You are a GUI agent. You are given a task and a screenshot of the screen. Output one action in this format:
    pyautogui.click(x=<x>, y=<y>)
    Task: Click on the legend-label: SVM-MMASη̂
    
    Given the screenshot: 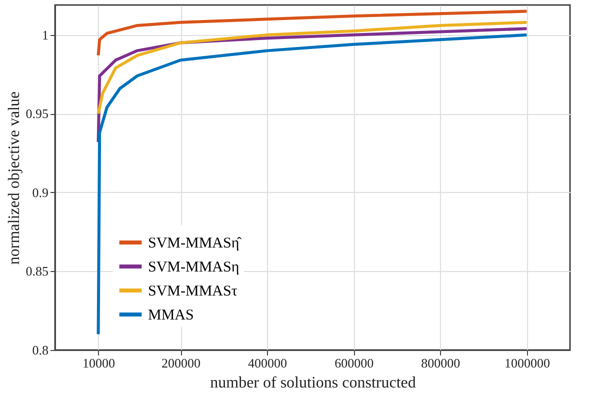 What is the action you would take?
    pyautogui.click(x=195, y=244)
    